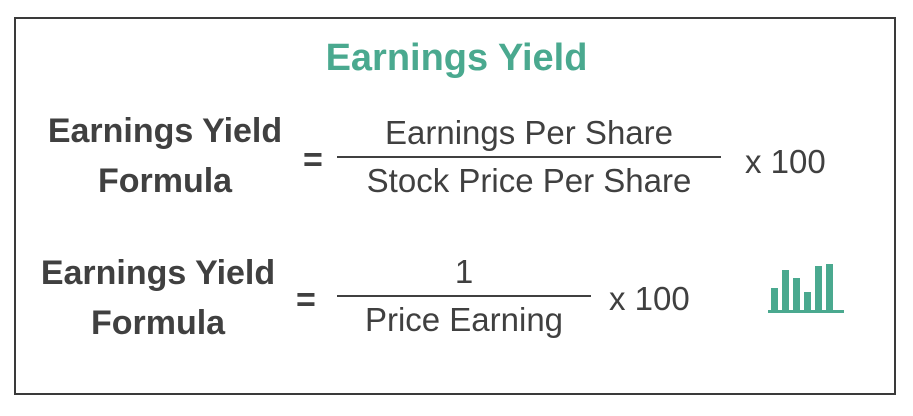 Image resolution: width=913 pixels, height=416 pixels. I want to click on formula-1-label-line1: Earnings Yield, so click(165, 131).